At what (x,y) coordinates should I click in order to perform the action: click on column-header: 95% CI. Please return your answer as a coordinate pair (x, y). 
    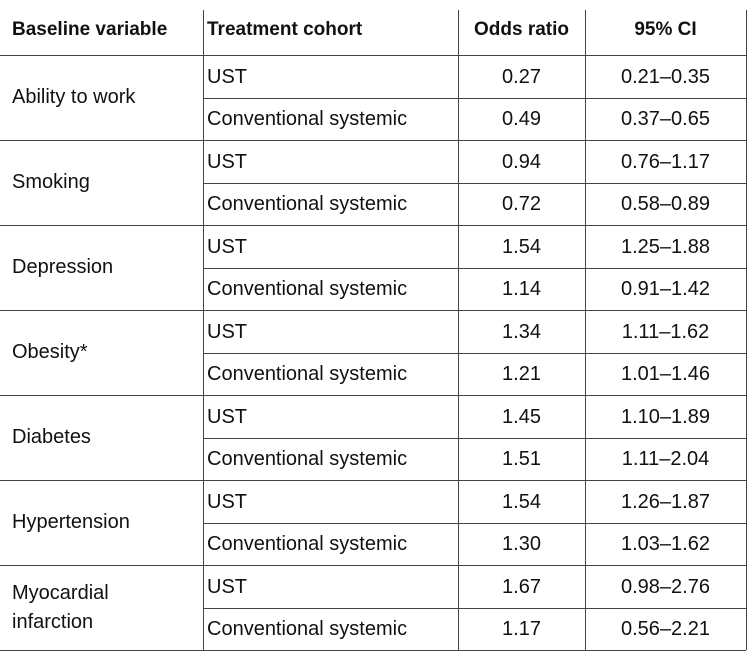
    Looking at the image, I should click on (665, 29).